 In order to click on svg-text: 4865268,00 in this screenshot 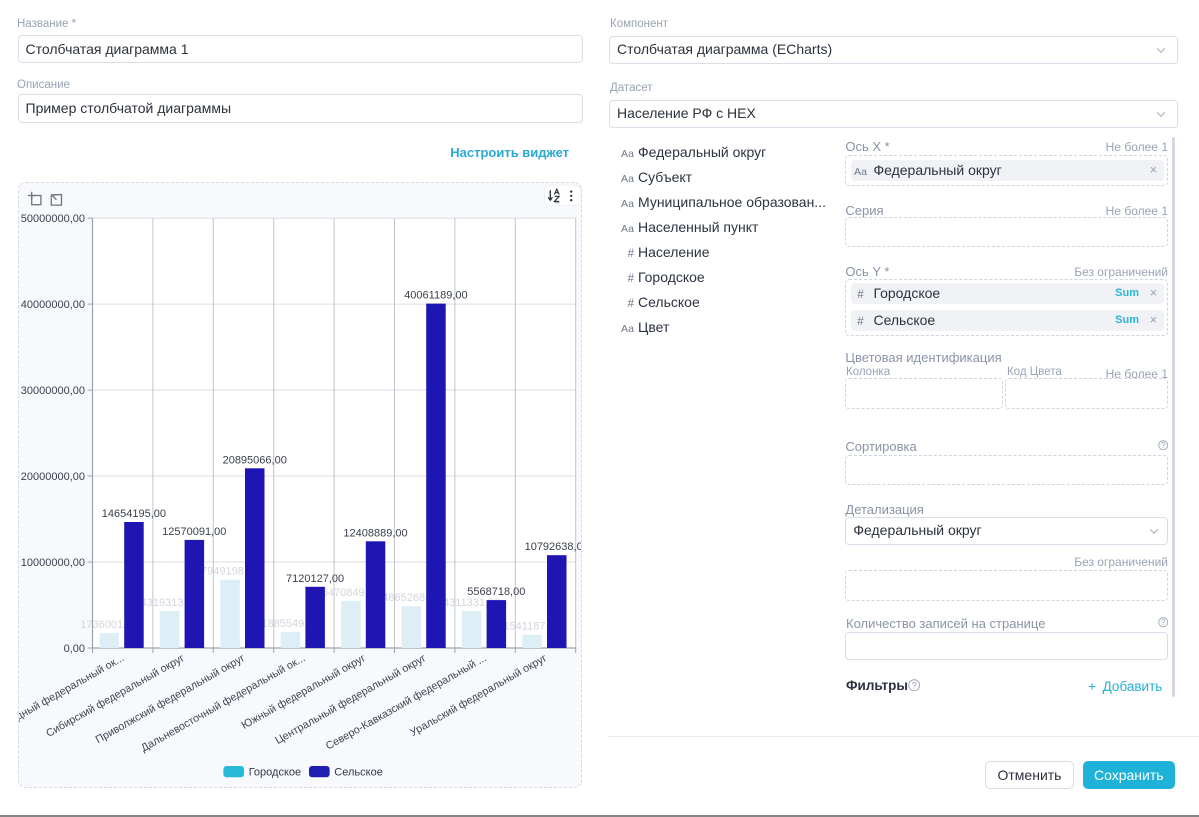, I will do `click(411, 598)`.